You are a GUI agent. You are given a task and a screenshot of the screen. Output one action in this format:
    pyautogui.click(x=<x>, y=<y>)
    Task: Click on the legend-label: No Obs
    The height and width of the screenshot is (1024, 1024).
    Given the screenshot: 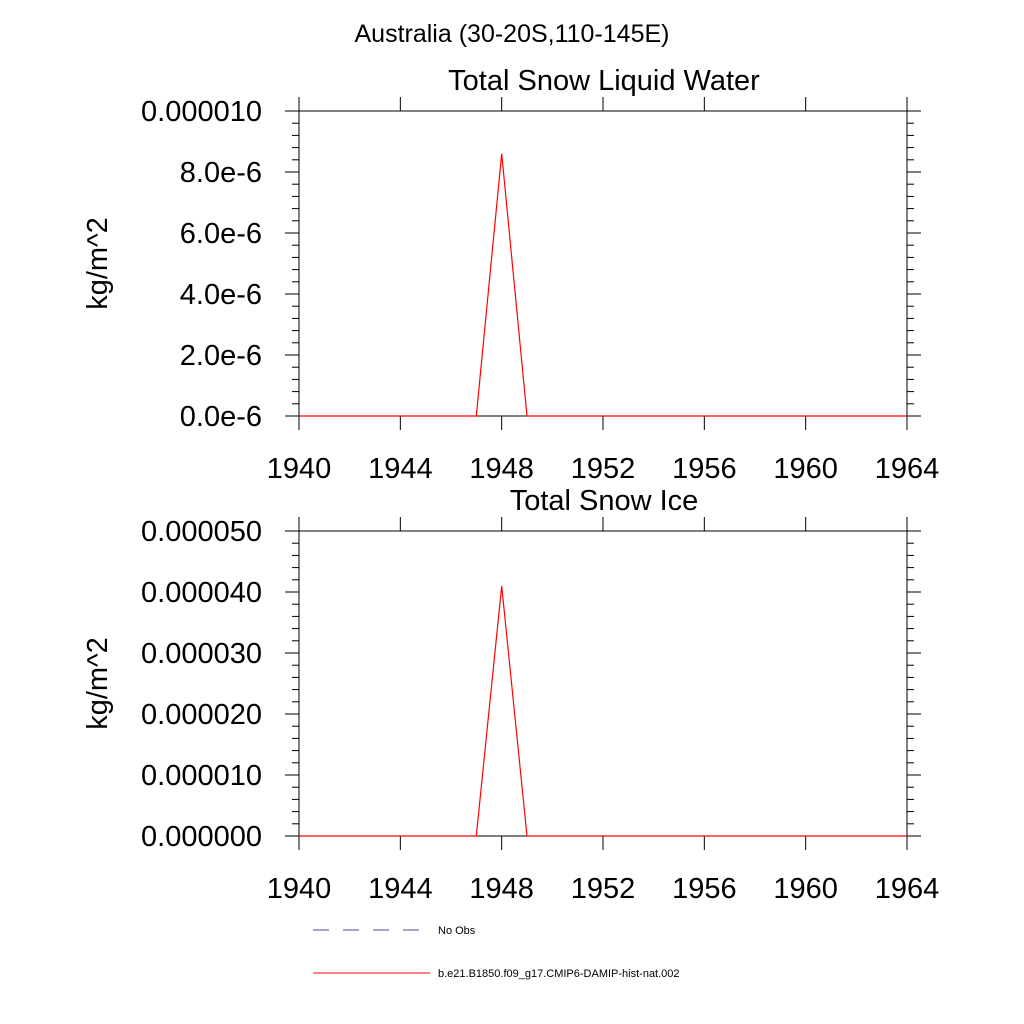 What is the action you would take?
    pyautogui.click(x=457, y=931)
    